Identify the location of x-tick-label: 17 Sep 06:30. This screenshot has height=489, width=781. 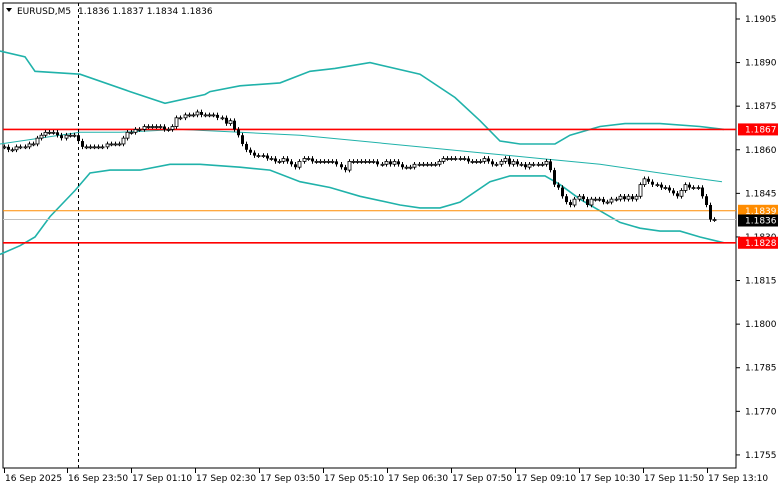
(418, 479).